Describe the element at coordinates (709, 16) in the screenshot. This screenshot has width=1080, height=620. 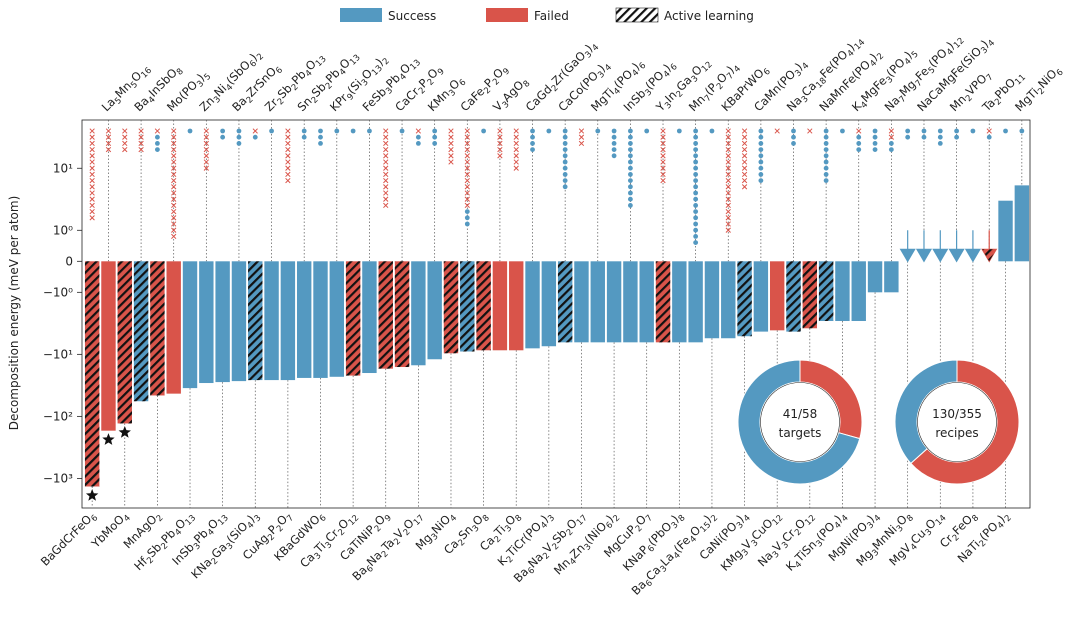
I see `legend-label: Active learning` at that location.